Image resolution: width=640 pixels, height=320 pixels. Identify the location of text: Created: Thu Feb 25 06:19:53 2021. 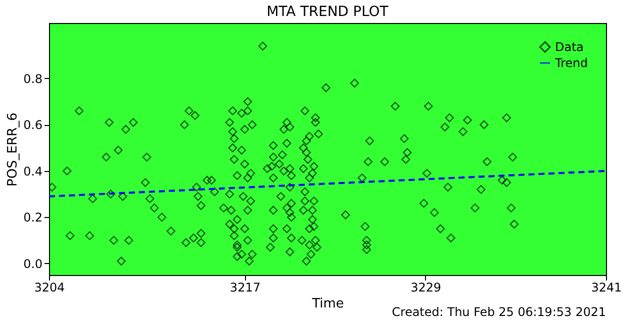
(499, 312).